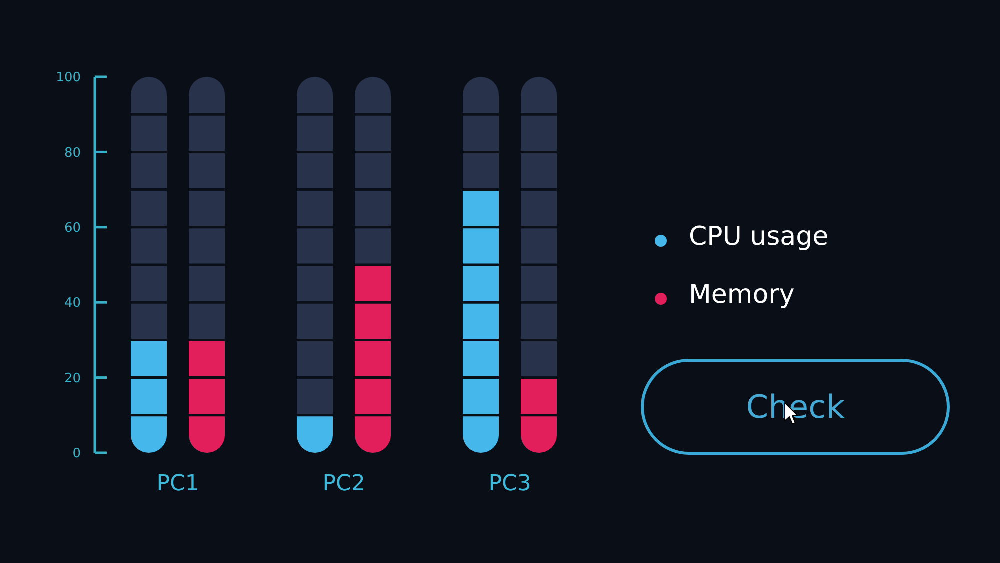 This screenshot has height=563, width=1000. I want to click on legend-label: CPU usage, so click(759, 237).